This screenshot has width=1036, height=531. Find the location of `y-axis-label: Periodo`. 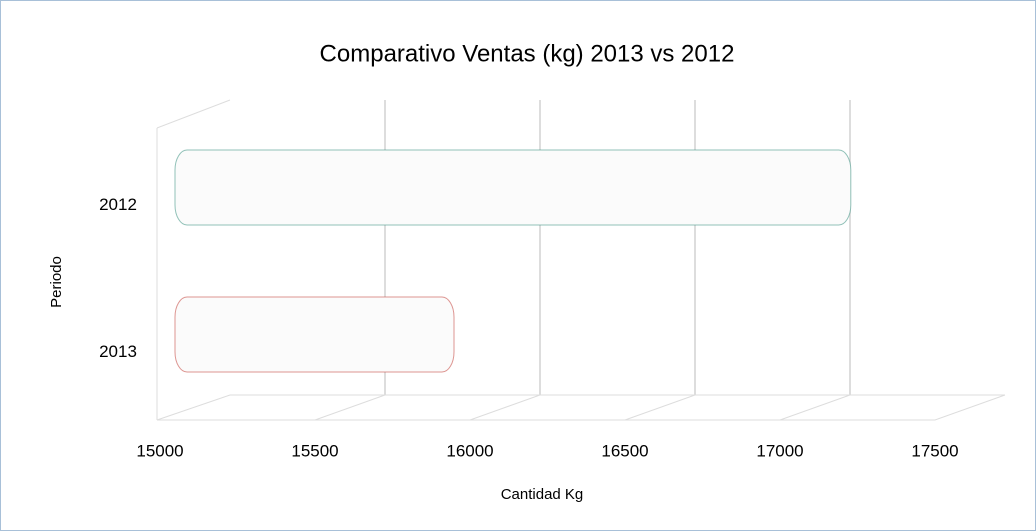

y-axis-label: Periodo is located at coordinates (56, 282).